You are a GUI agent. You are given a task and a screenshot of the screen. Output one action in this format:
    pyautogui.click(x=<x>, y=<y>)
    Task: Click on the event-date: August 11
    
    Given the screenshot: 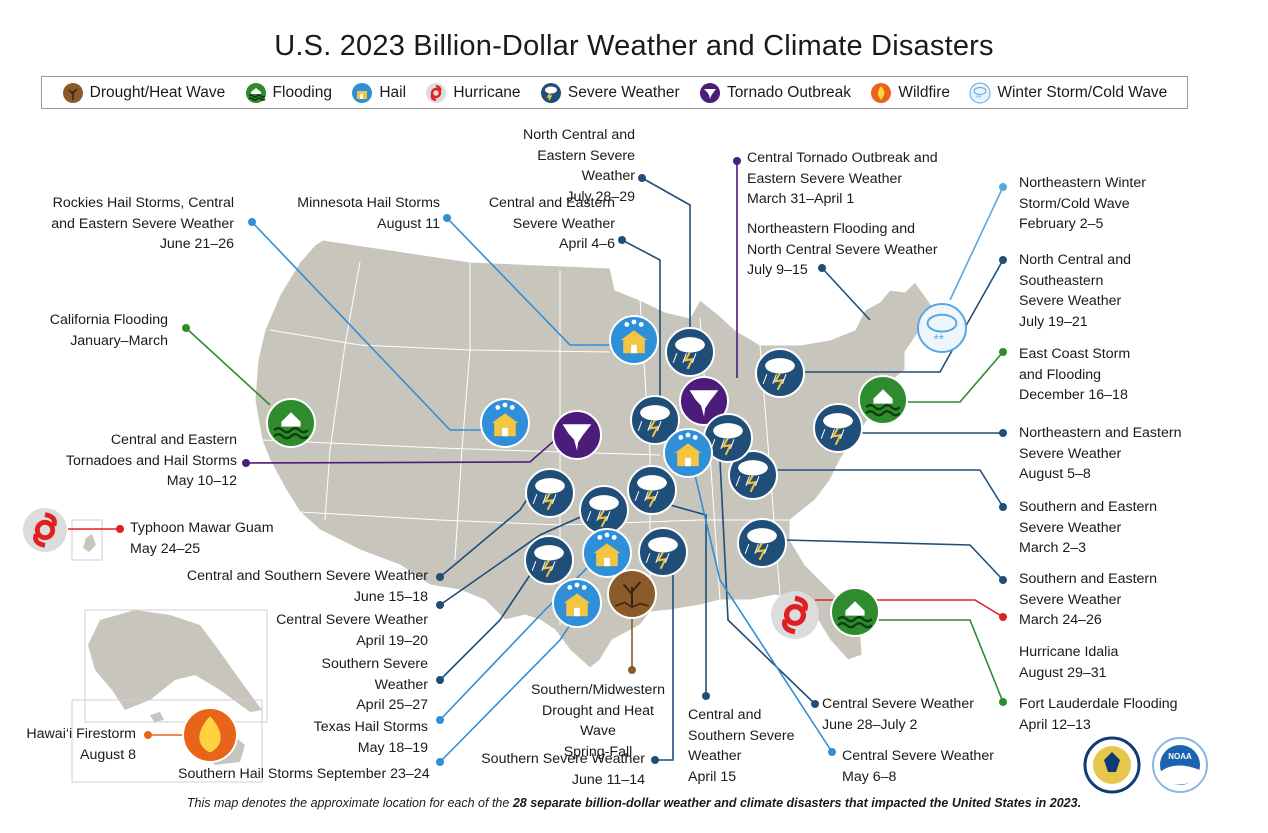 What is the action you would take?
    pyautogui.click(x=408, y=223)
    